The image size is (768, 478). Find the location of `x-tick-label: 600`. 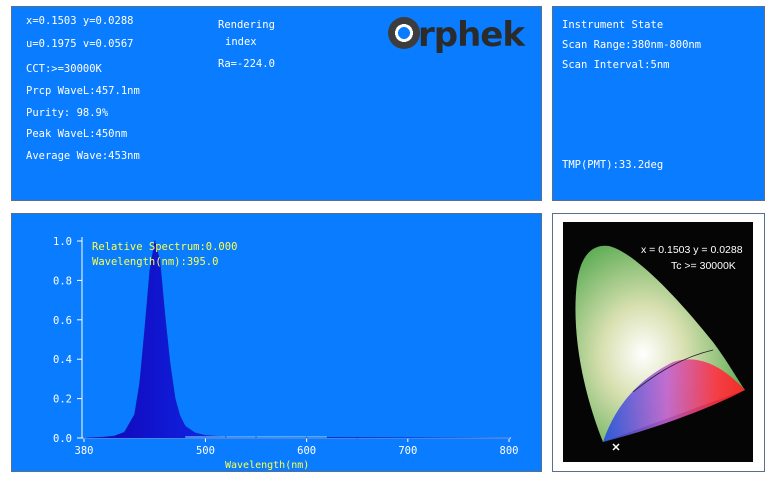

x-tick-label: 600 is located at coordinates (306, 451).